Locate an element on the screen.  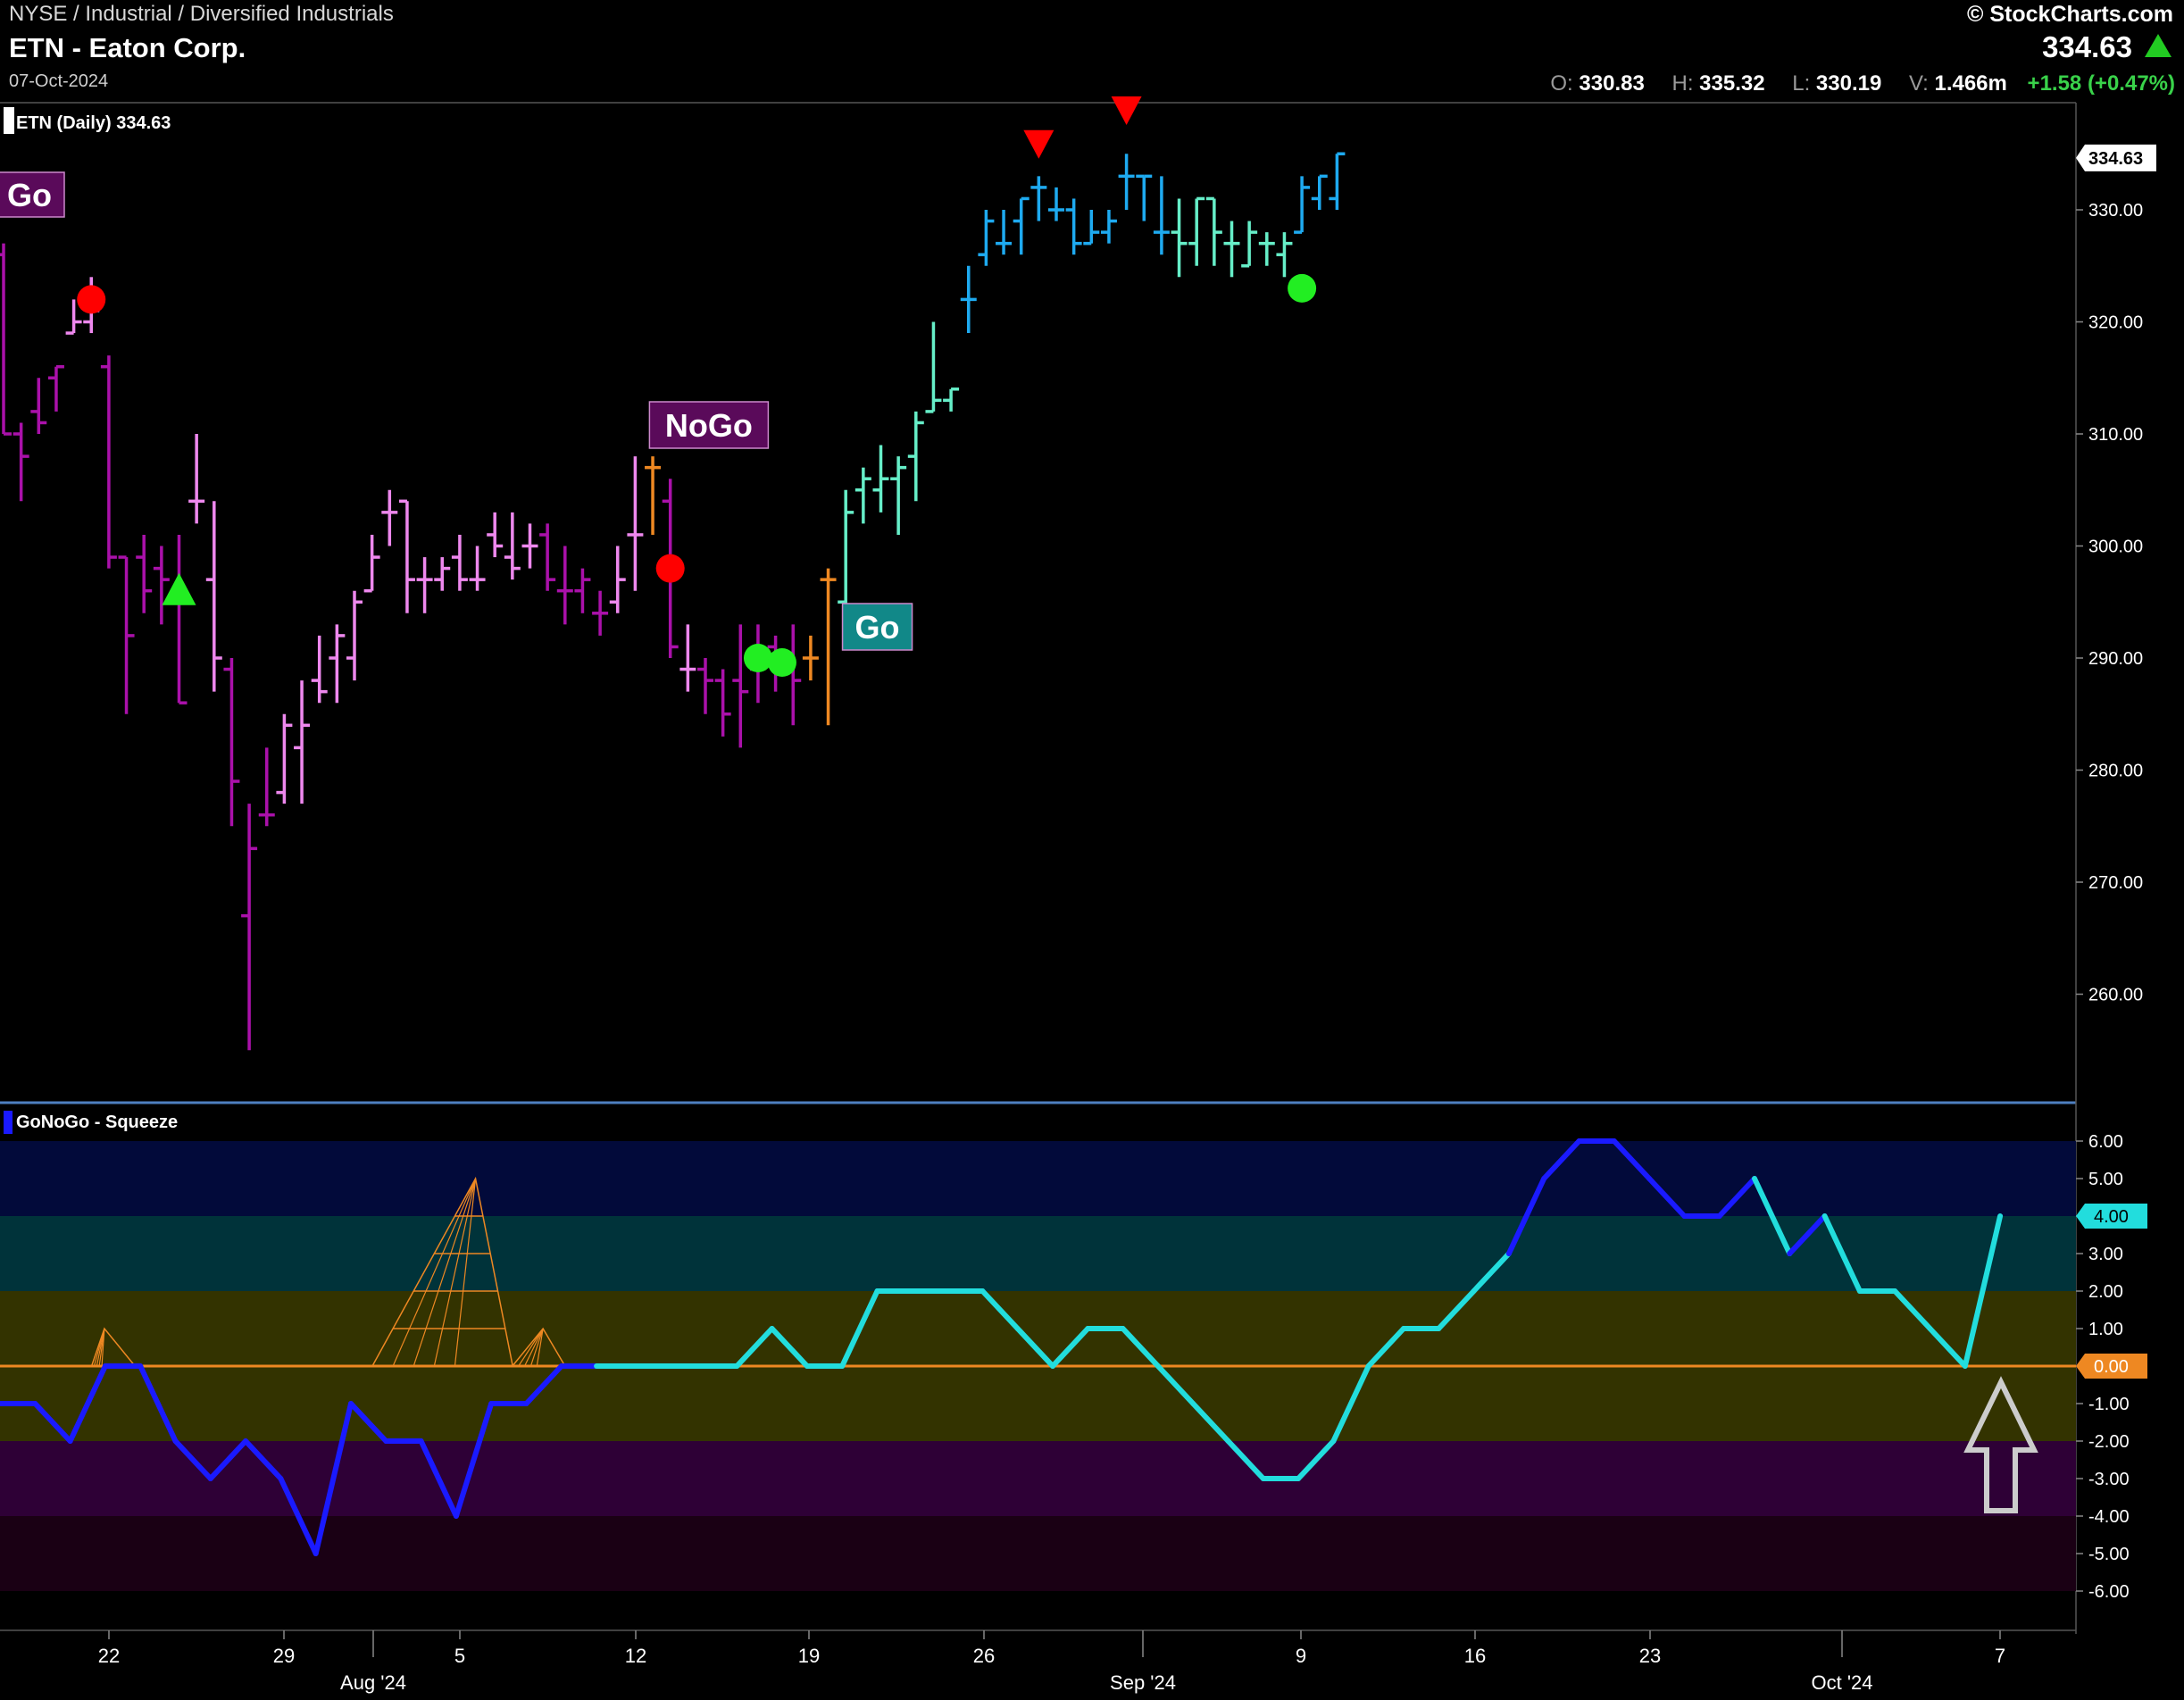
signal-down-triangle is located at coordinates (1038, 144).